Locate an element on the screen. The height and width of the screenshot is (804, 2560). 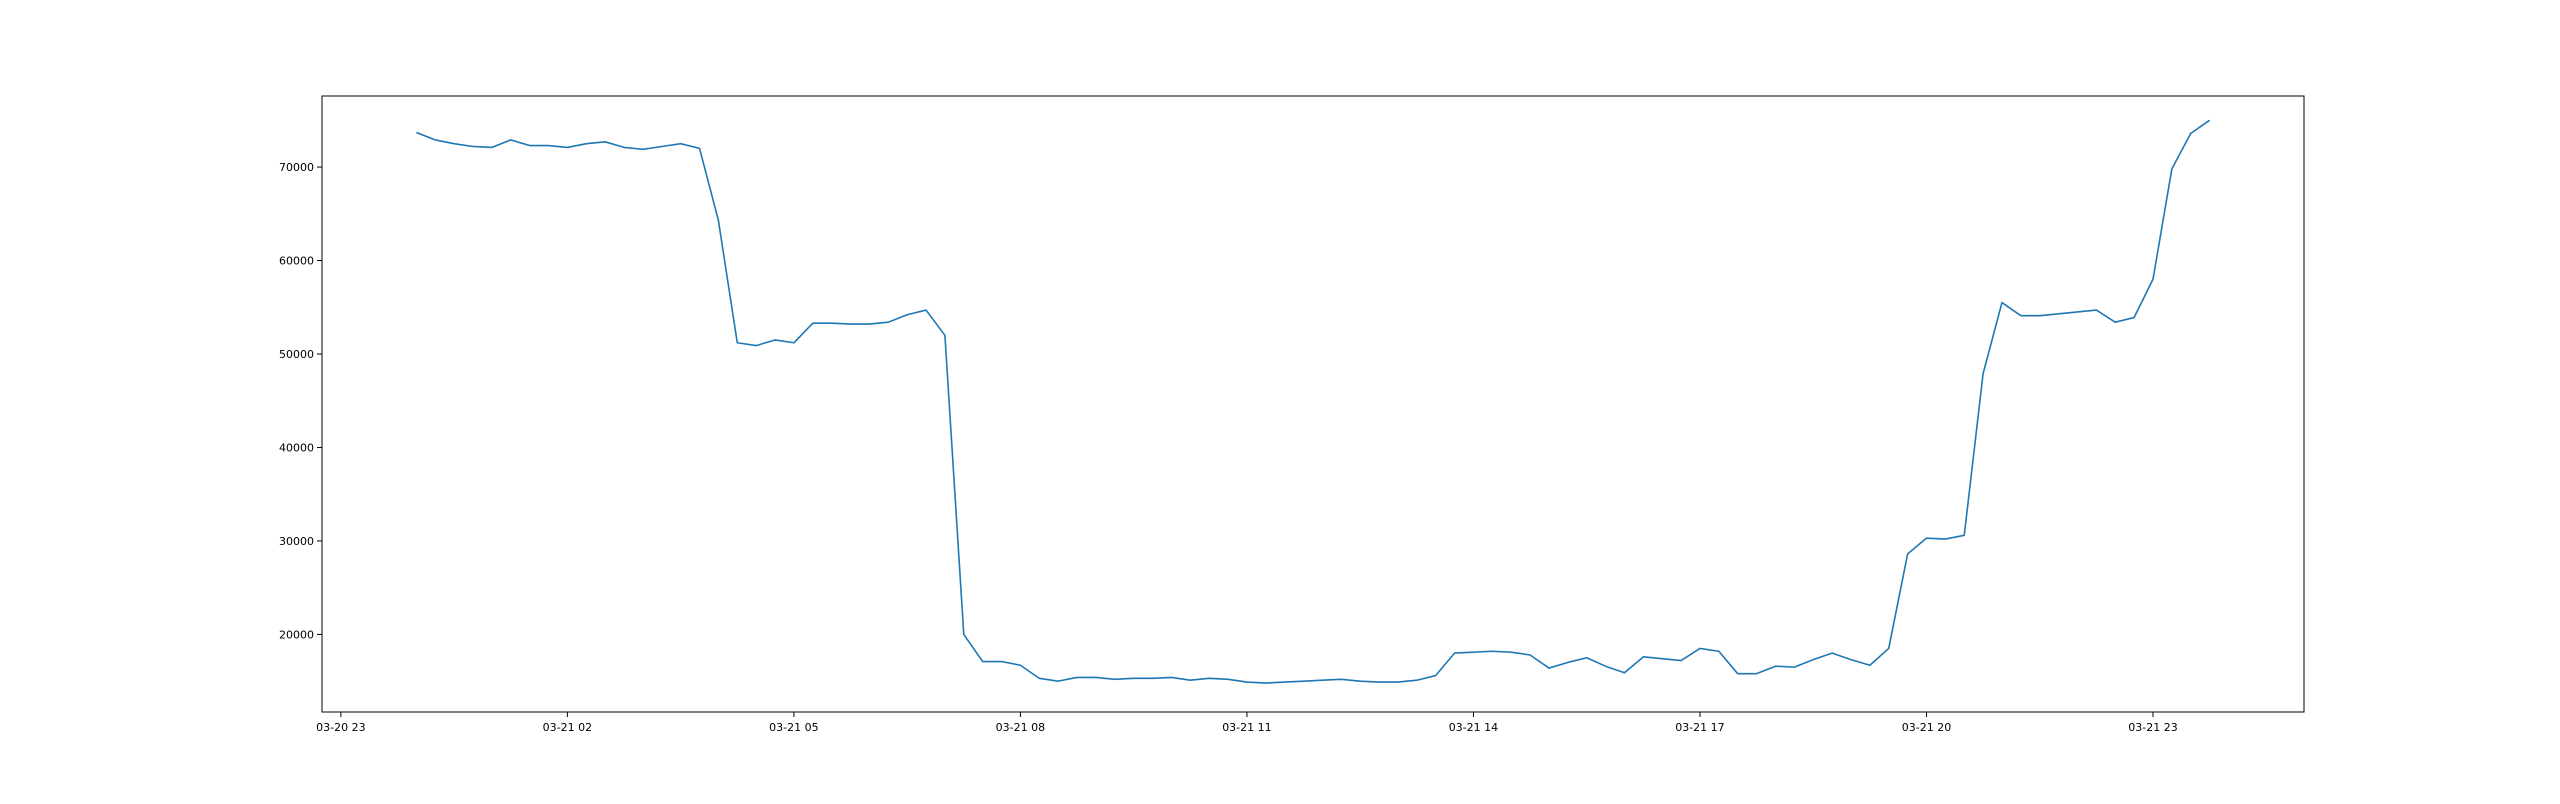
x-tick-label: 03-21 05 is located at coordinates (793, 727).